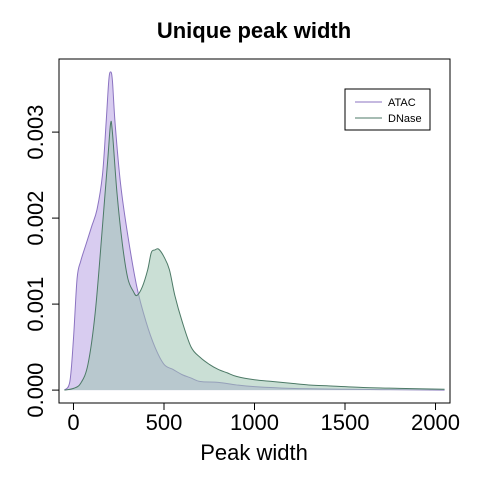 The image size is (480, 480). I want to click on x-axis: 0 500 1000 1500 2000, so click(263, 419).